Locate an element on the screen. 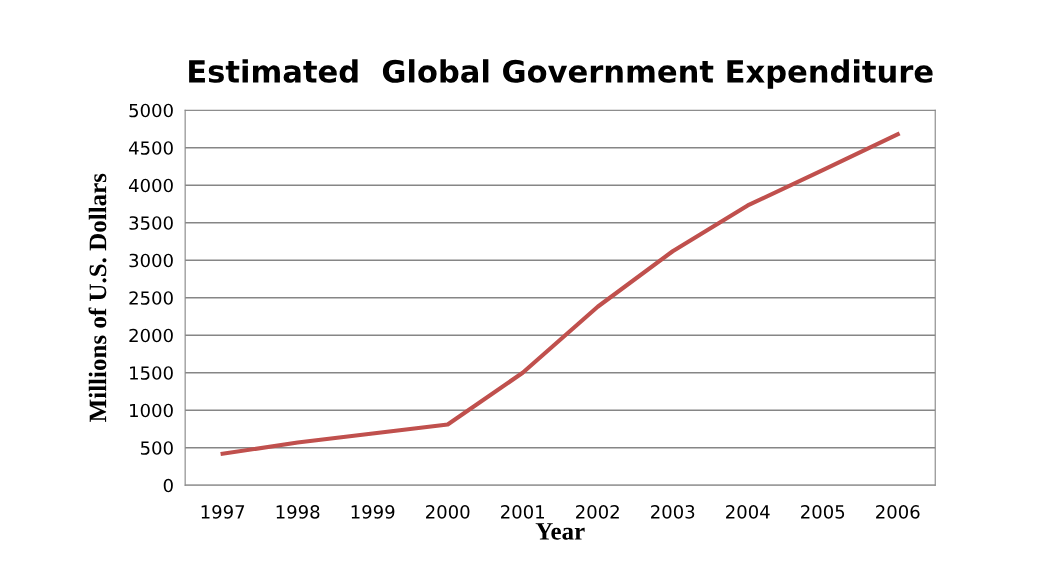 This screenshot has height=577, width=1052. x-tick-label: 2001 is located at coordinates (522, 512).